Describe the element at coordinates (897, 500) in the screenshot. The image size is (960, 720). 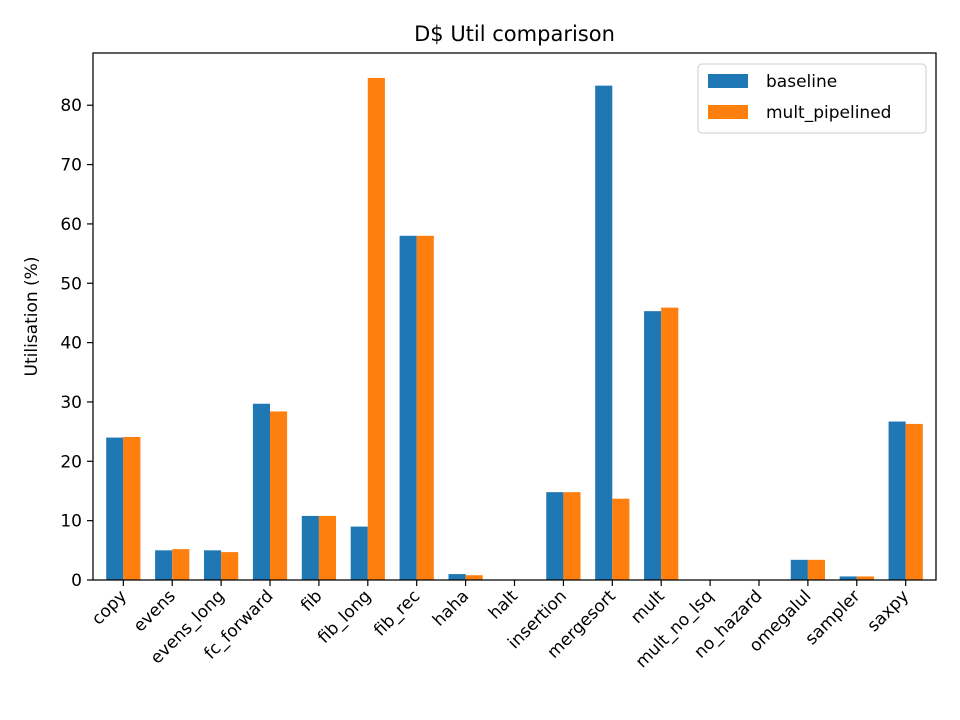
I see `bar-baseline-saxpy` at that location.